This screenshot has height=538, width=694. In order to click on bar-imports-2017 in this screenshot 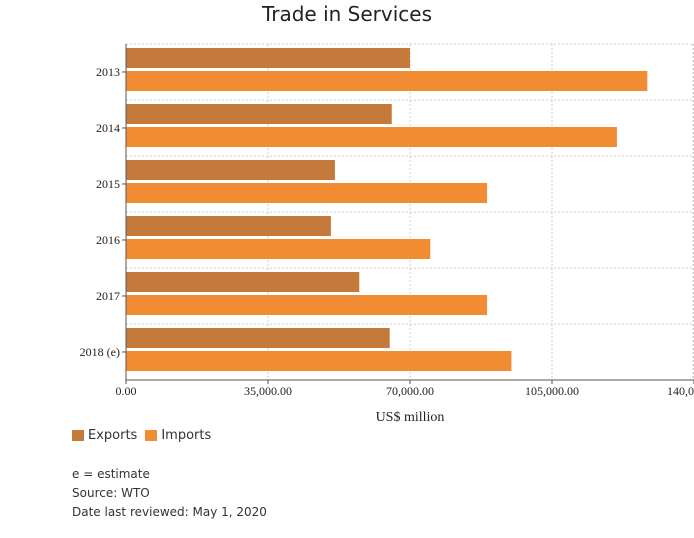, I will do `click(307, 305)`.